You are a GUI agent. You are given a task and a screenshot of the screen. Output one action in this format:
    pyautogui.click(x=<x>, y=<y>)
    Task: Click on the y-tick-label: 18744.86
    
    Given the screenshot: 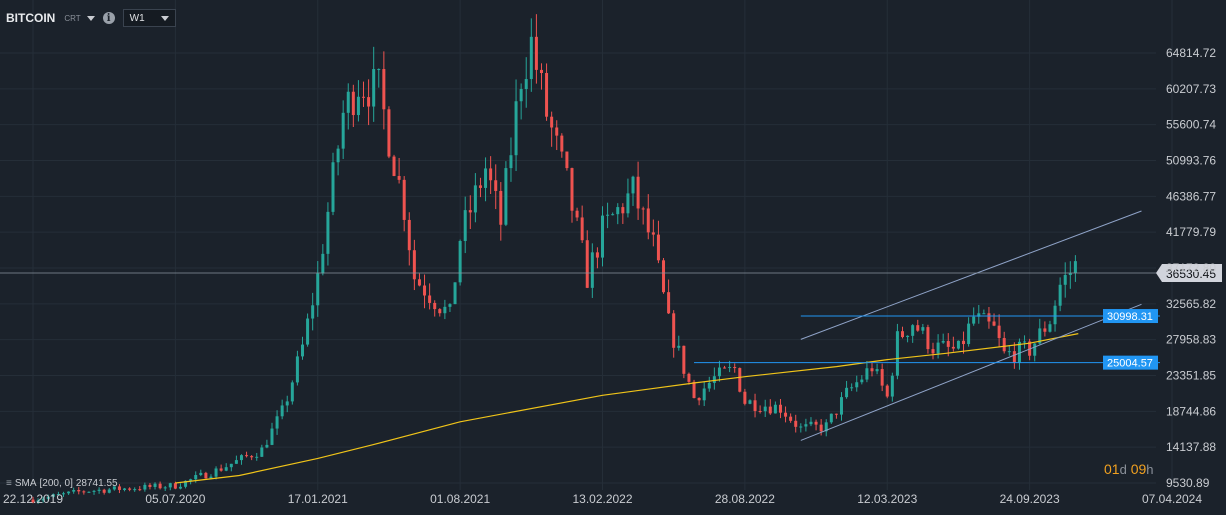 What is the action you would take?
    pyautogui.click(x=1191, y=411)
    